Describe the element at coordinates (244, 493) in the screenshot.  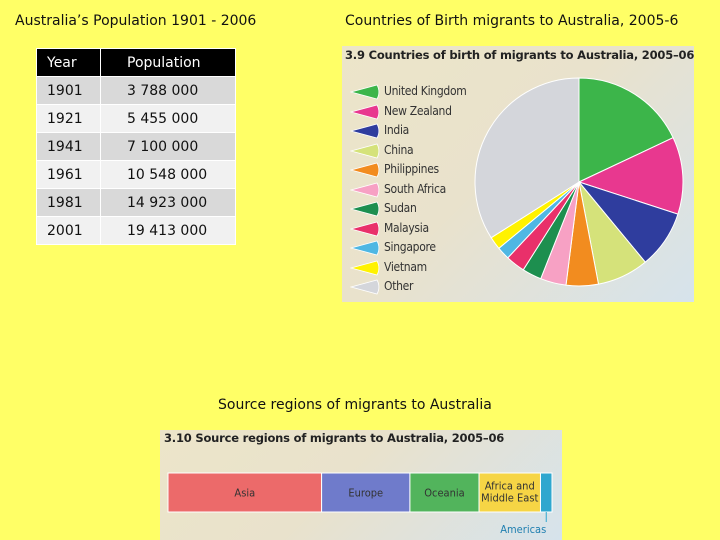
I see `bar-label-asia: Asia` at that location.